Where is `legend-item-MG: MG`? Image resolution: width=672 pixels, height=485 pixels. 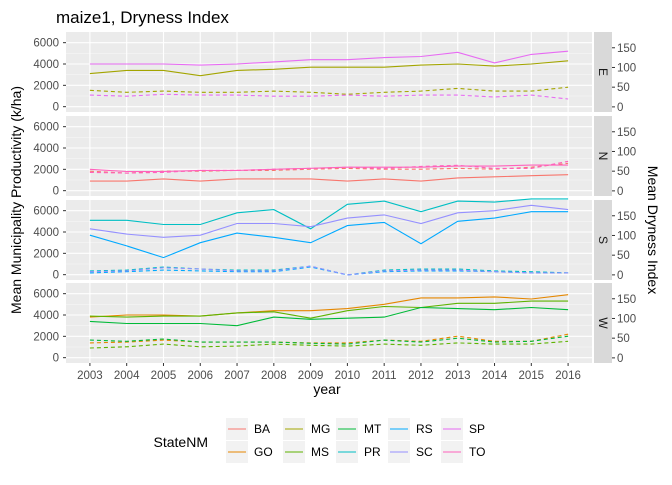 legend-item-MG: MG is located at coordinates (306, 429).